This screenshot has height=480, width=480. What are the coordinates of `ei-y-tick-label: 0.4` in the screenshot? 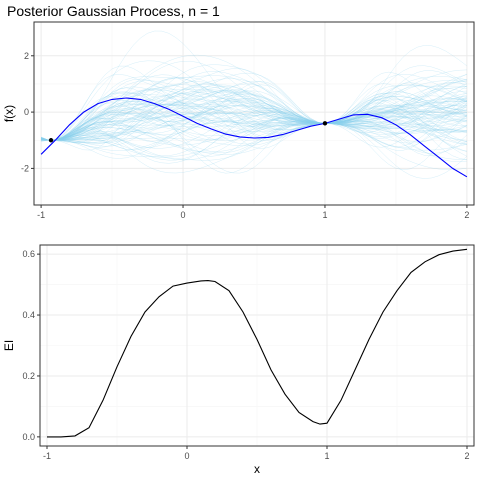 It's located at (28, 315).